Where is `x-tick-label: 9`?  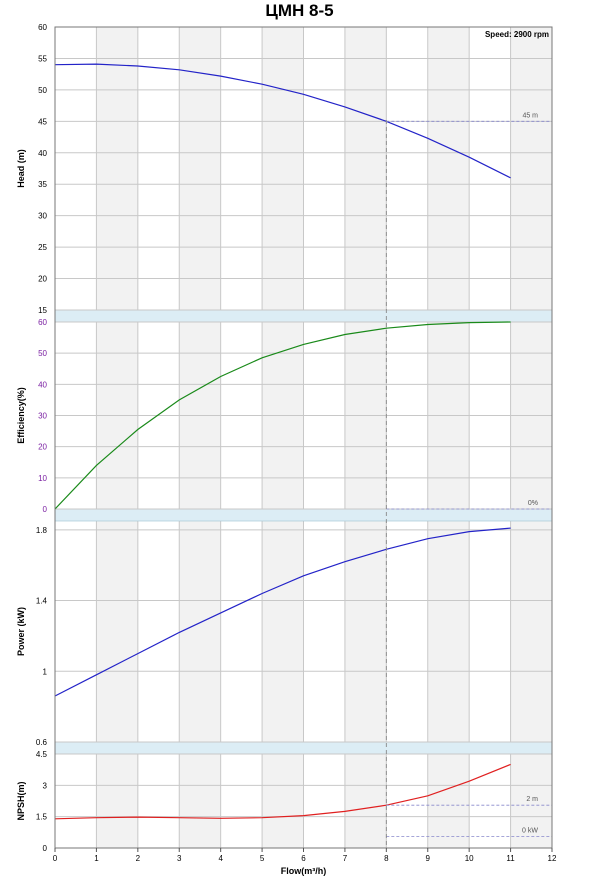 x-tick-label: 9 is located at coordinates (428, 858).